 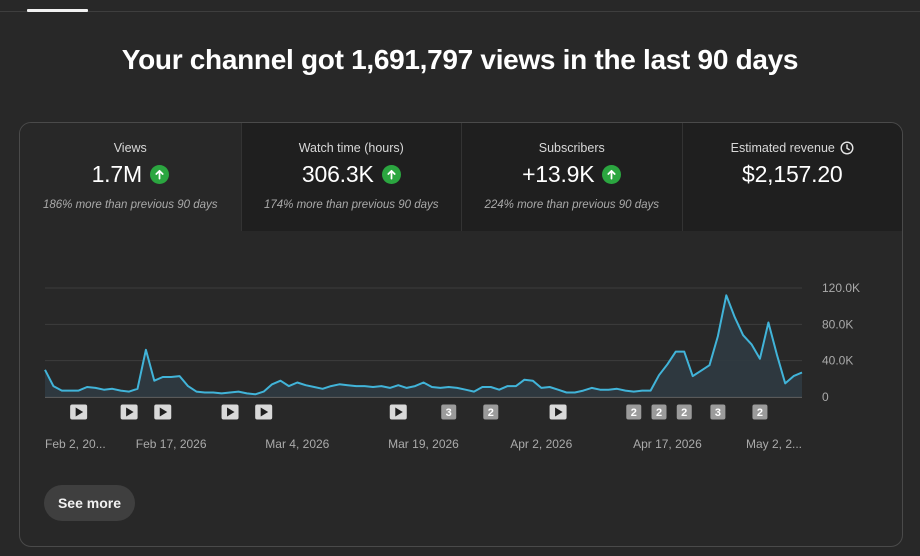 What do you see at coordinates (351, 205) in the screenshot?
I see `metric-comparison: 174% more than previous 90 days` at bounding box center [351, 205].